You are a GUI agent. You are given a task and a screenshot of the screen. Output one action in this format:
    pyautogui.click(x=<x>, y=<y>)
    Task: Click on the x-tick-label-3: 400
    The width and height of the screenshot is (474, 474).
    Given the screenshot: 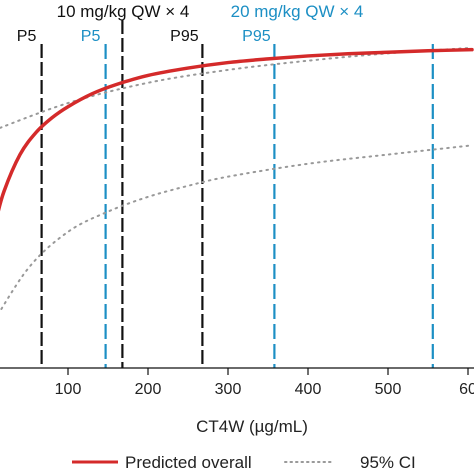 What is the action you would take?
    pyautogui.click(x=308, y=389)
    